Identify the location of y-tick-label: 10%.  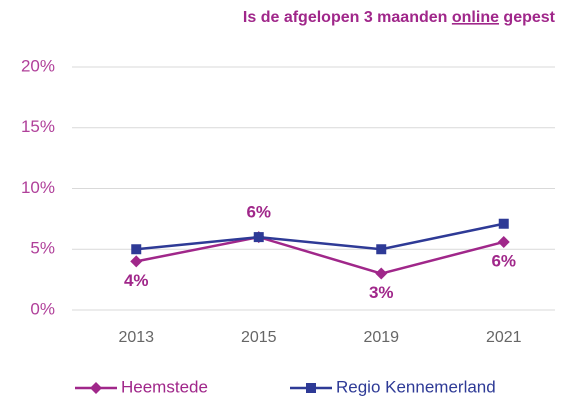
(38, 187).